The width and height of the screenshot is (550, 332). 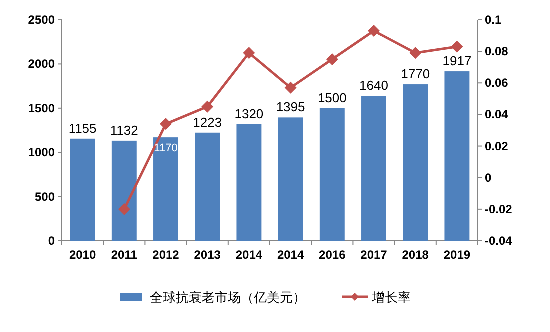 What do you see at coordinates (497, 83) in the screenshot?
I see `y2-tick-label: 0.06` at bounding box center [497, 83].